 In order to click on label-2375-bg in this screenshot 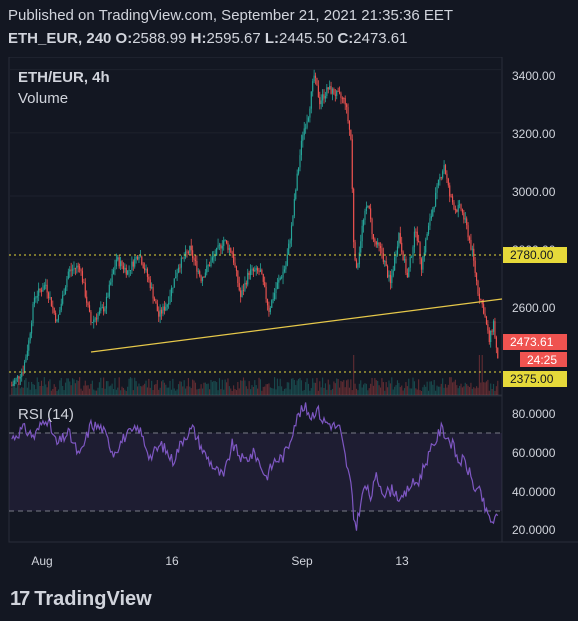, I will do `click(535, 379)`.